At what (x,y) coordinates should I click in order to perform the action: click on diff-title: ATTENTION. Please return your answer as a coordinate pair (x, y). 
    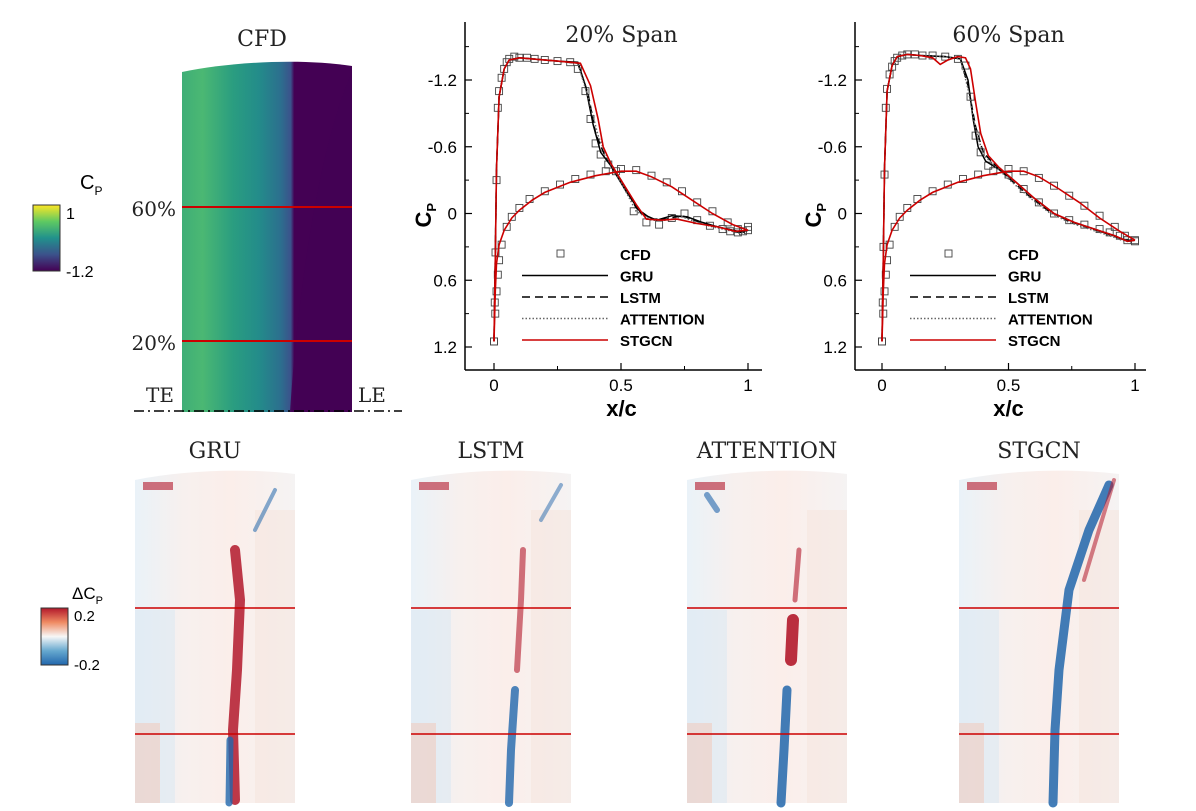
    Looking at the image, I should click on (766, 451).